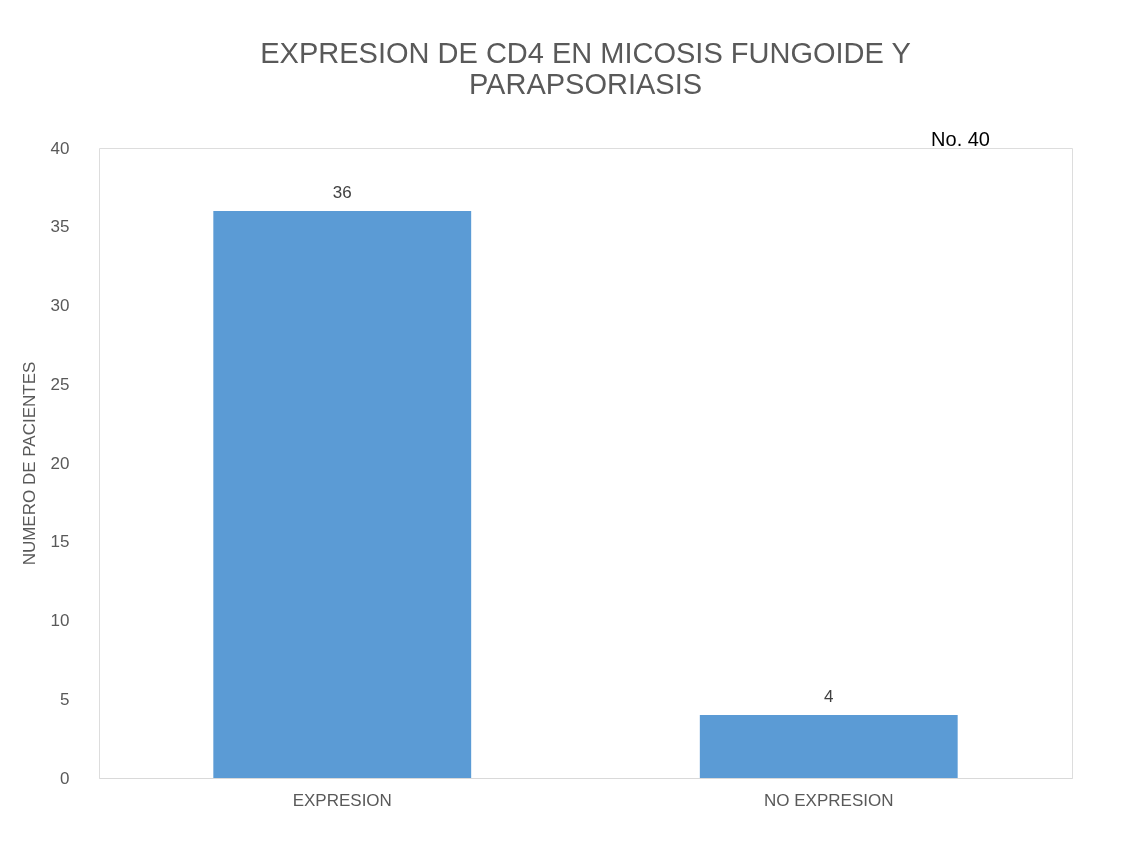 The image size is (1132, 855). Describe the element at coordinates (829, 800) in the screenshot. I see `x-tick-label: NO EXPRESION` at that location.